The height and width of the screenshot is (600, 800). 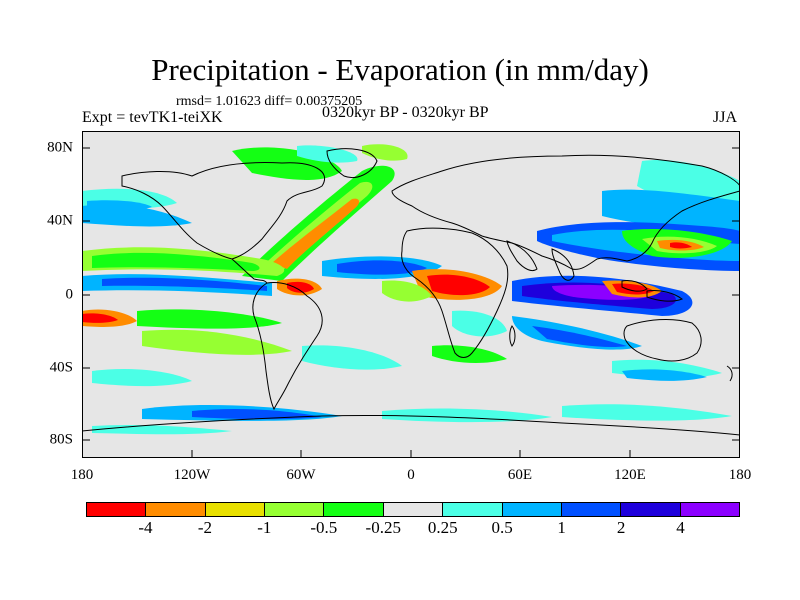 I want to click on lon-label-180w: 180, so click(x=82, y=475).